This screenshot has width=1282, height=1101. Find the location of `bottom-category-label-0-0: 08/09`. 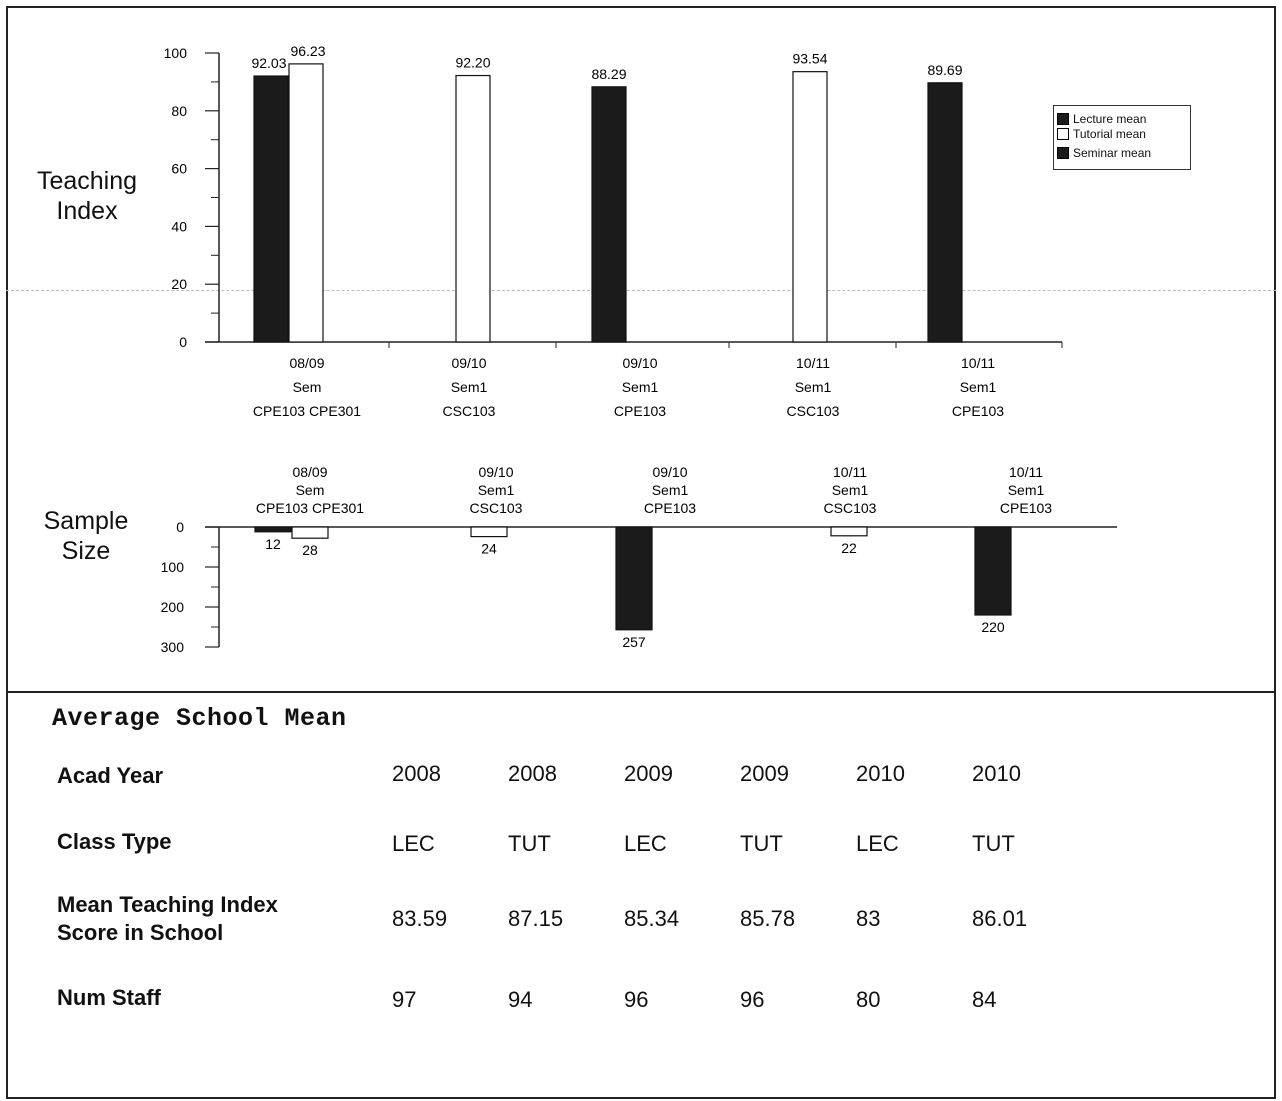

bottom-category-label-0-0: 08/09 is located at coordinates (309, 472).